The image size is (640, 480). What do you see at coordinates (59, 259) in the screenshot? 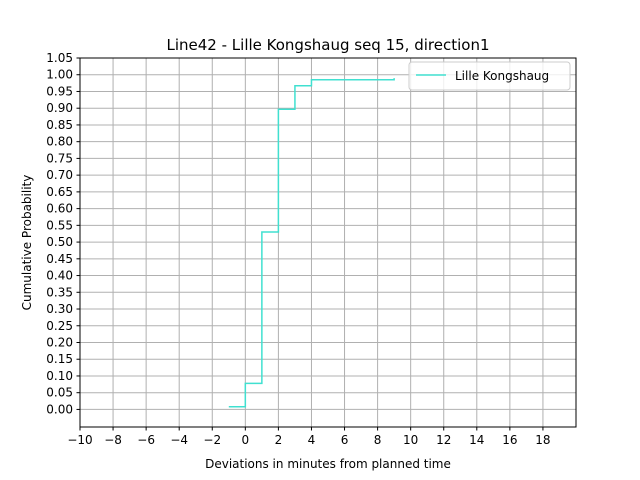
I see `y-tick-label: 0.45` at bounding box center [59, 259].